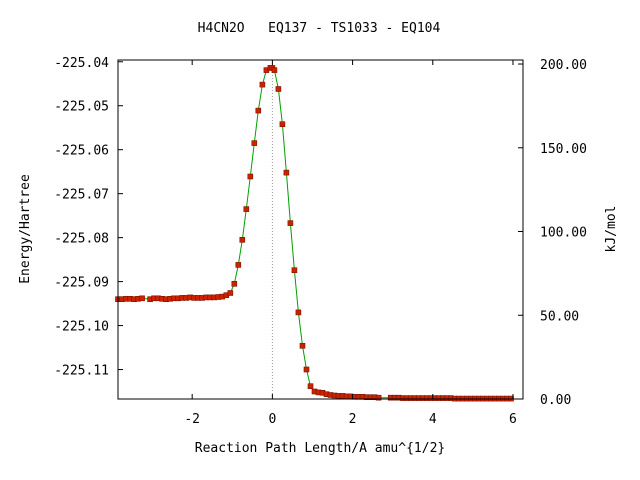  I want to click on y2-axis-label: kJ/mol, so click(611, 229).